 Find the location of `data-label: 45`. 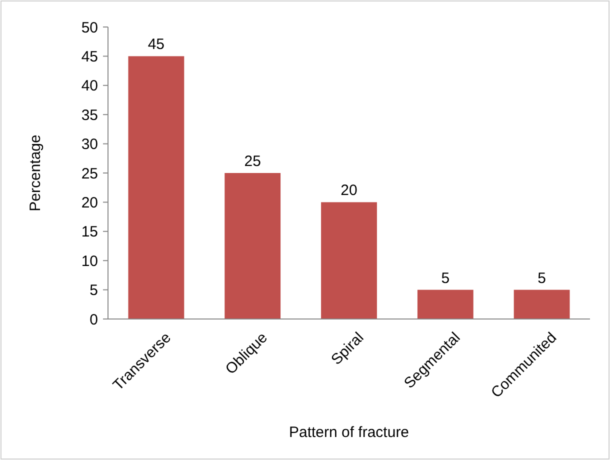

data-label: 45 is located at coordinates (156, 45).